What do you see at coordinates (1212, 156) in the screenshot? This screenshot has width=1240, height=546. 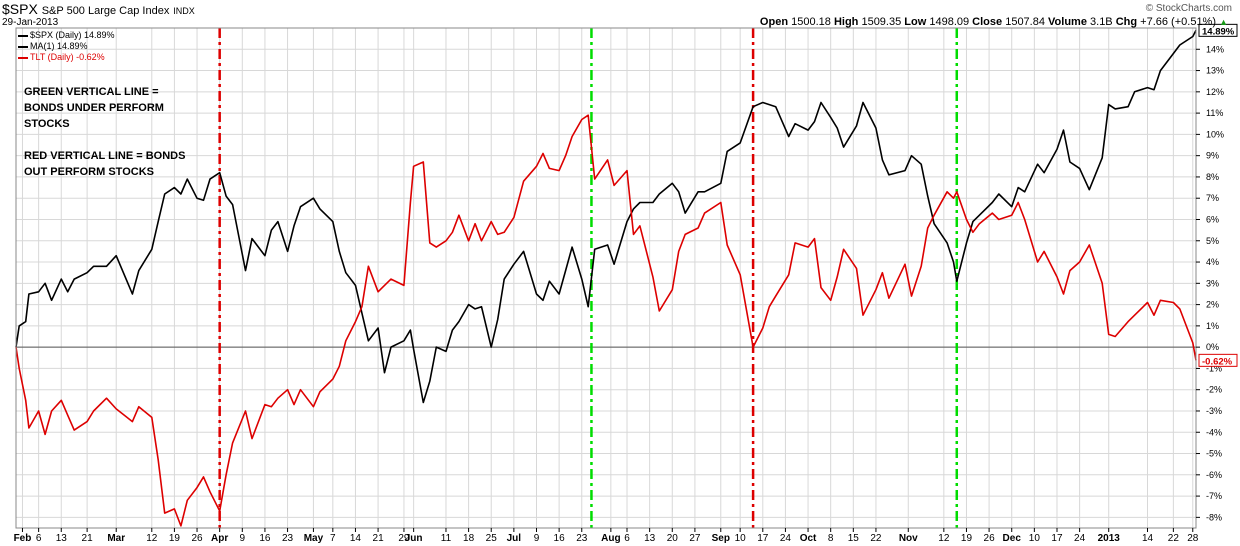 I see `y-tick-label: 9%` at bounding box center [1212, 156].